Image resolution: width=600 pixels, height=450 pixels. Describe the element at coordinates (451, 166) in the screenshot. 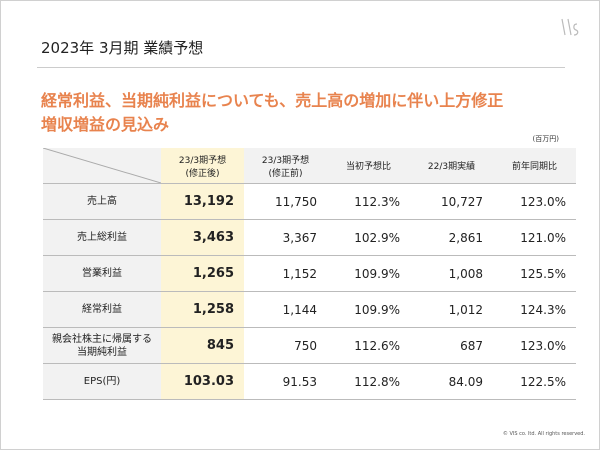

I see `column-header: 22/3期実績` at that location.